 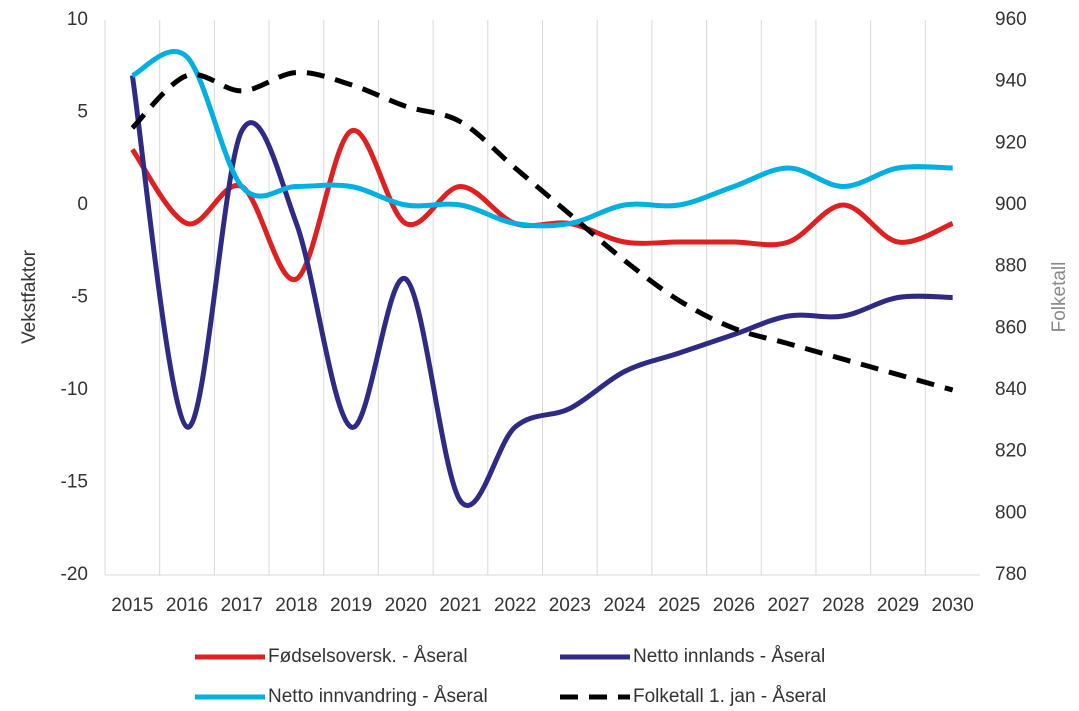 I want to click on y-tick-label: 5, so click(x=82, y=112).